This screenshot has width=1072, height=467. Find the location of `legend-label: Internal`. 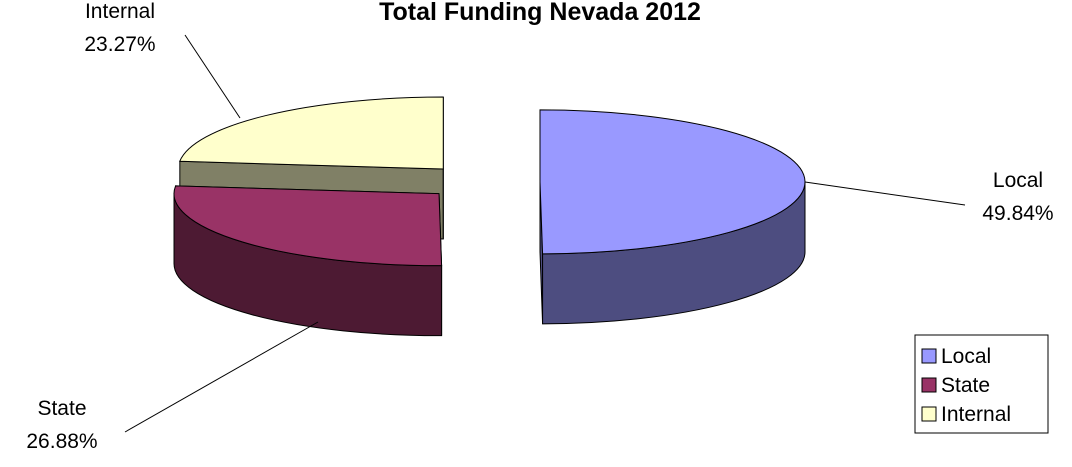

legend-label: Internal is located at coordinates (976, 414).